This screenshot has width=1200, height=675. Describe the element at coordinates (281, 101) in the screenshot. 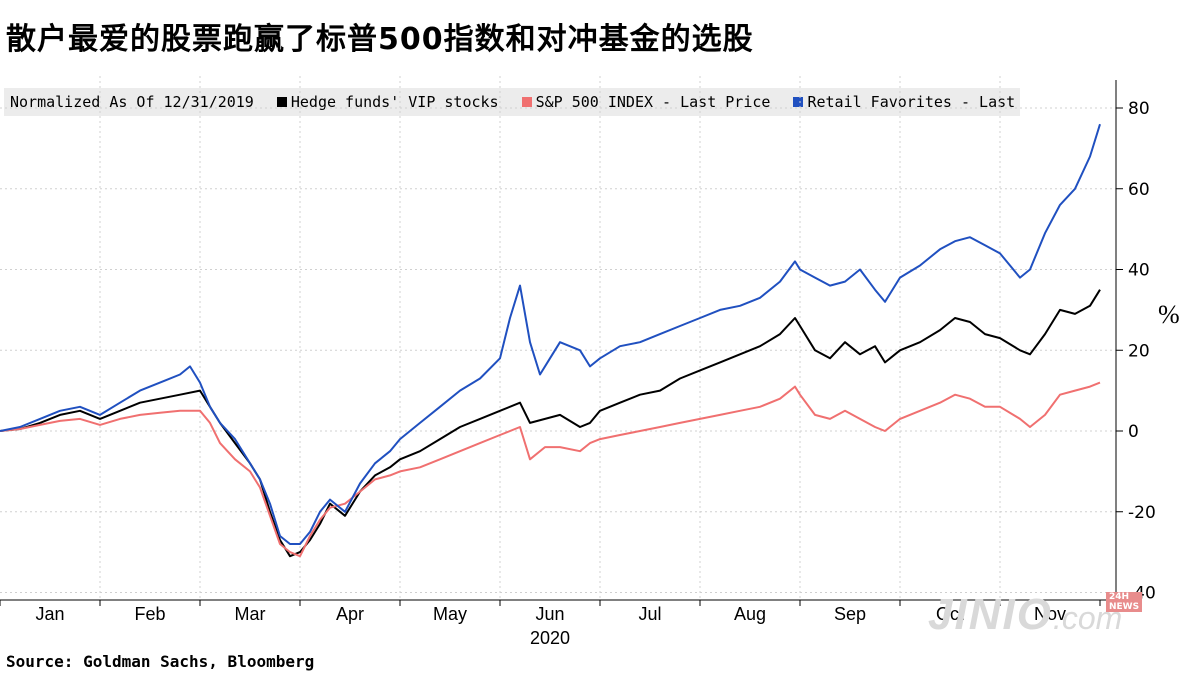

I see `legend-swatch-hedge` at that location.